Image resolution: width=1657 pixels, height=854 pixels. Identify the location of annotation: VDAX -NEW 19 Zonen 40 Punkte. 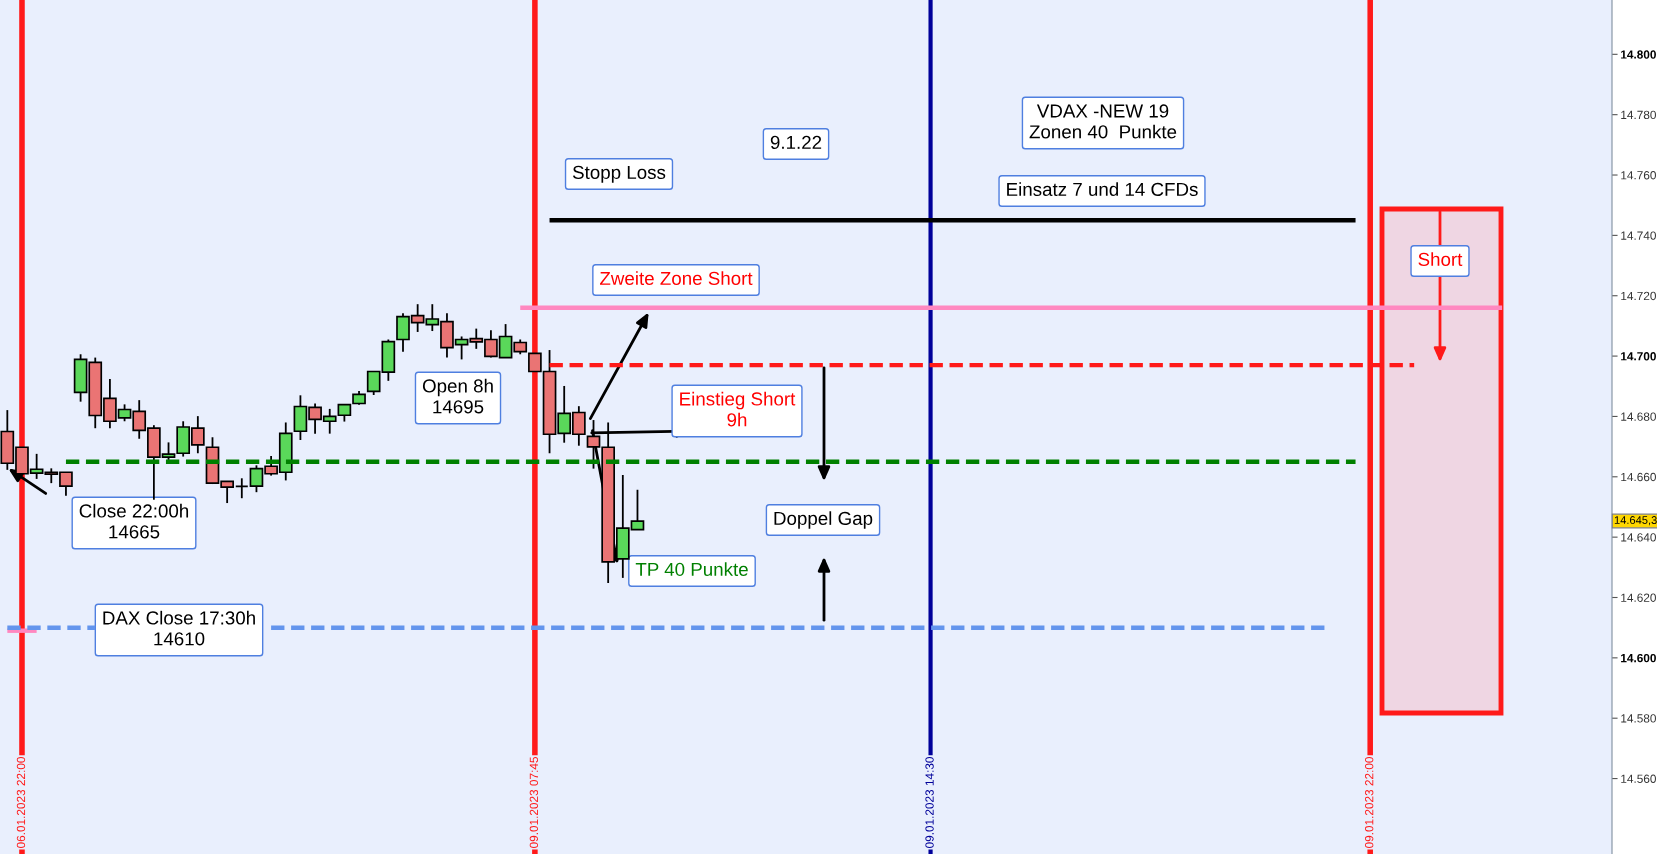
(1103, 121).